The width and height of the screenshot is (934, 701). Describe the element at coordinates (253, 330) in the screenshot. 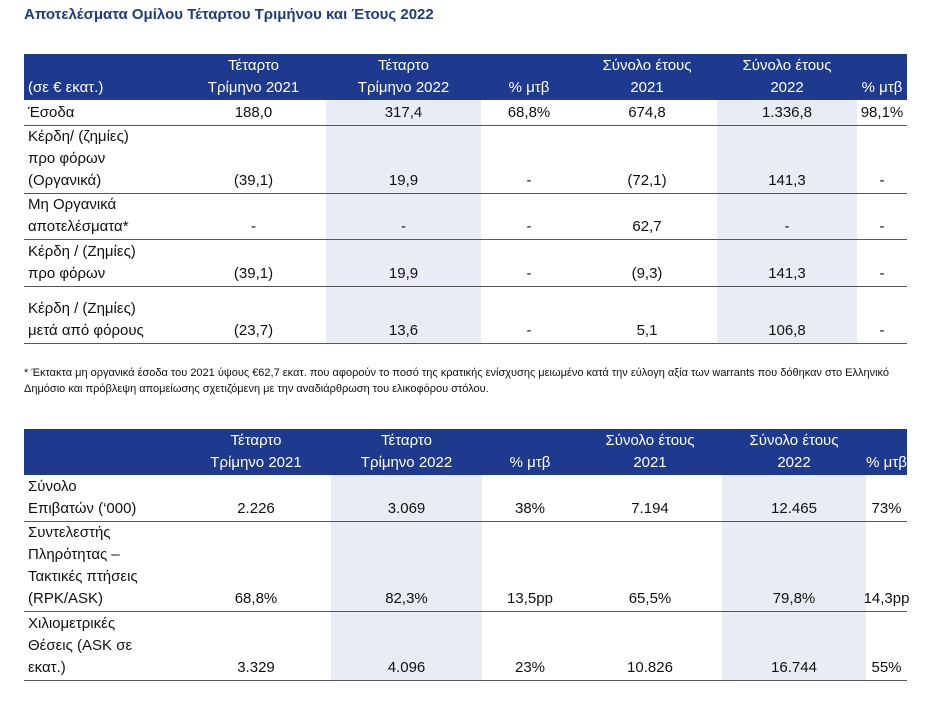

I see `table-cell: (23,7)` at that location.